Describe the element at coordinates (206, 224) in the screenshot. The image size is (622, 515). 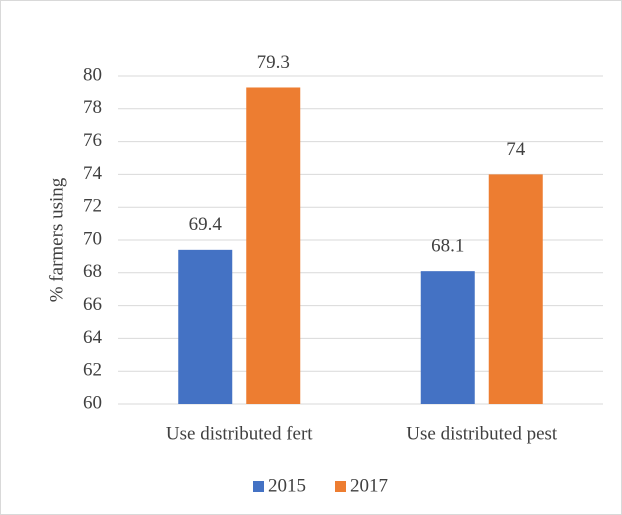
I see `data-label: 69.4` at that location.